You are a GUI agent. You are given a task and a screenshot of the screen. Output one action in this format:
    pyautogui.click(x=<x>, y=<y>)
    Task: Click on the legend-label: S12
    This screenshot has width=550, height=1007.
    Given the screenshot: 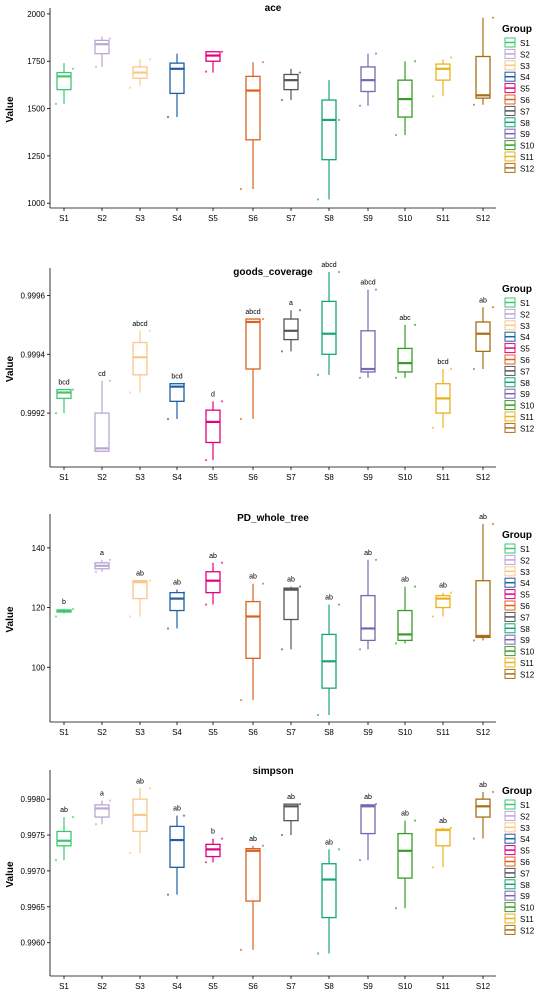 What is the action you would take?
    pyautogui.click(x=527, y=930)
    